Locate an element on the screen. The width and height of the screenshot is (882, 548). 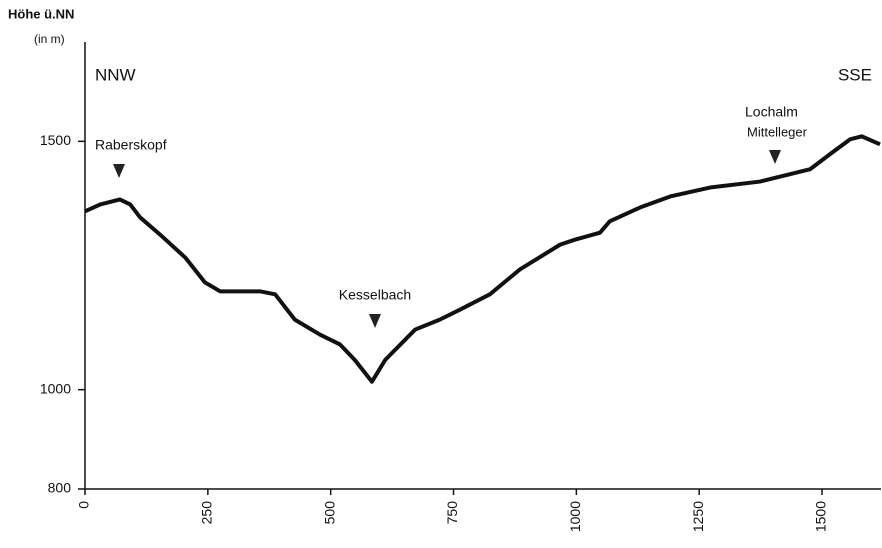
x-tick-label: 1500 is located at coordinates (821, 516).